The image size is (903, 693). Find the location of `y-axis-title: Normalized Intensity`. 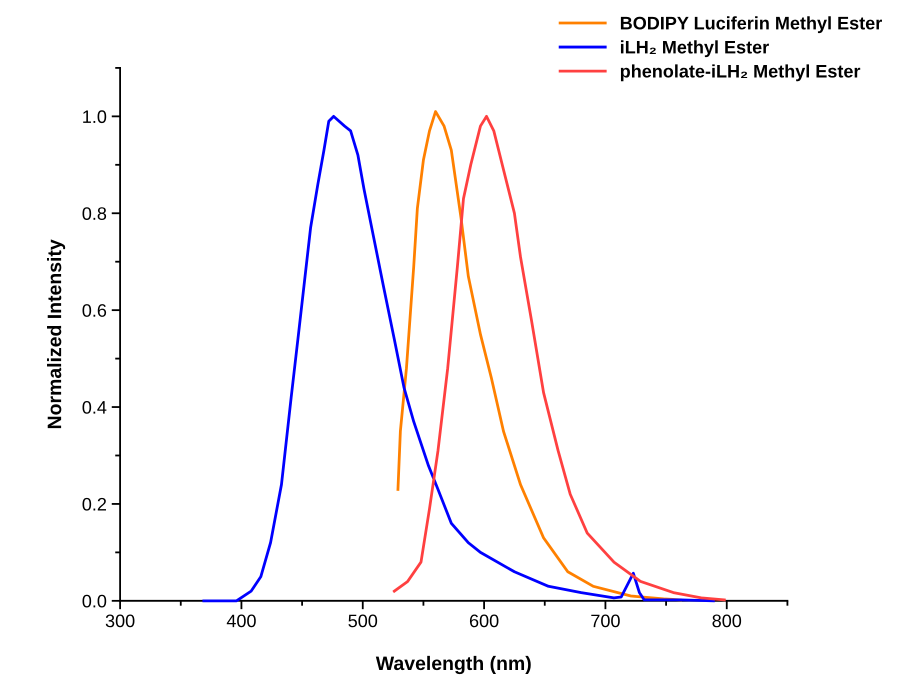

y-axis-title: Normalized Intensity is located at coordinates (56, 333).